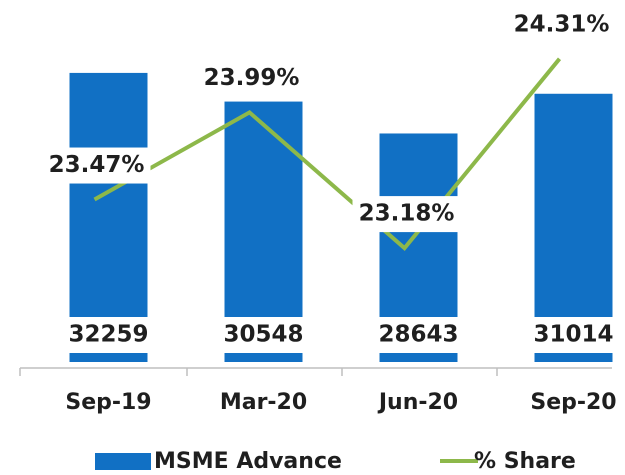 The image size is (625, 475). Describe the element at coordinates (248, 461) in the screenshot. I see `legend-label: MSME Advance` at that location.